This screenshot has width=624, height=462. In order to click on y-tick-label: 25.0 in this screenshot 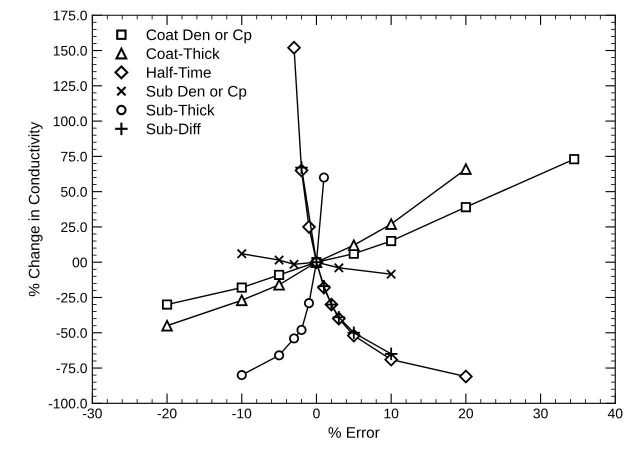, I will do `click(74, 227)`.